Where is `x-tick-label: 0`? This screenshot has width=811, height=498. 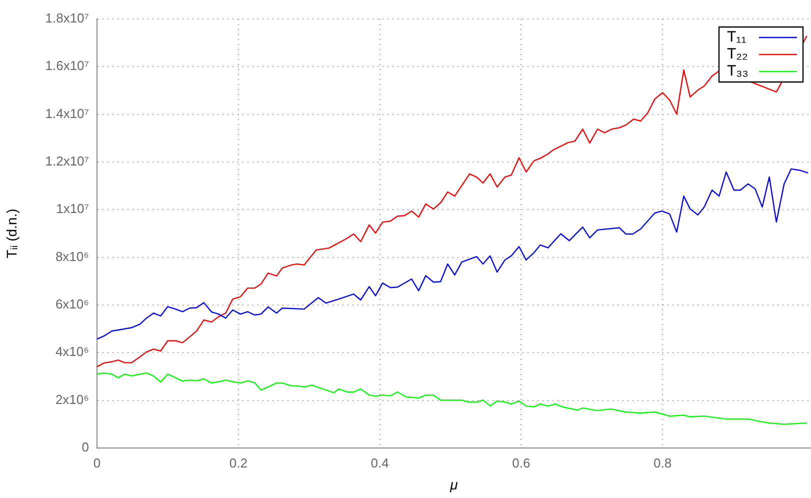
x-tick-label: 0 is located at coordinates (97, 462).